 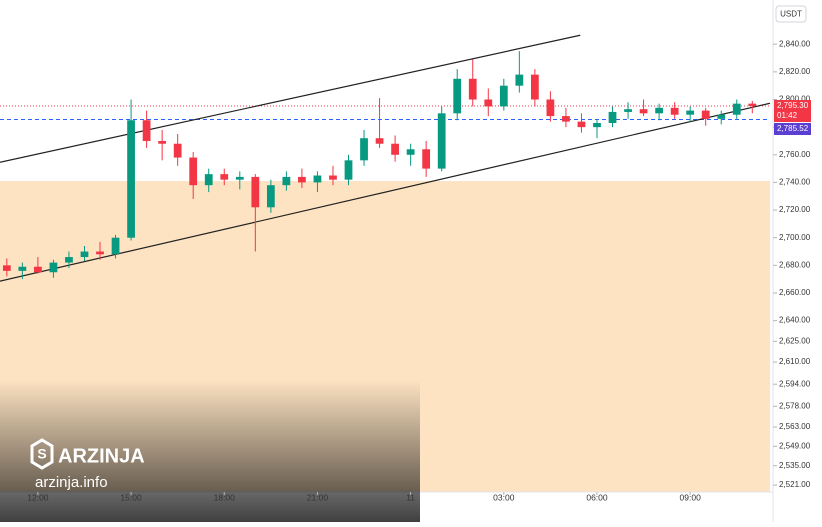 What do you see at coordinates (795, 320) in the screenshot?
I see `y-tick-label: 2,640.00` at bounding box center [795, 320].